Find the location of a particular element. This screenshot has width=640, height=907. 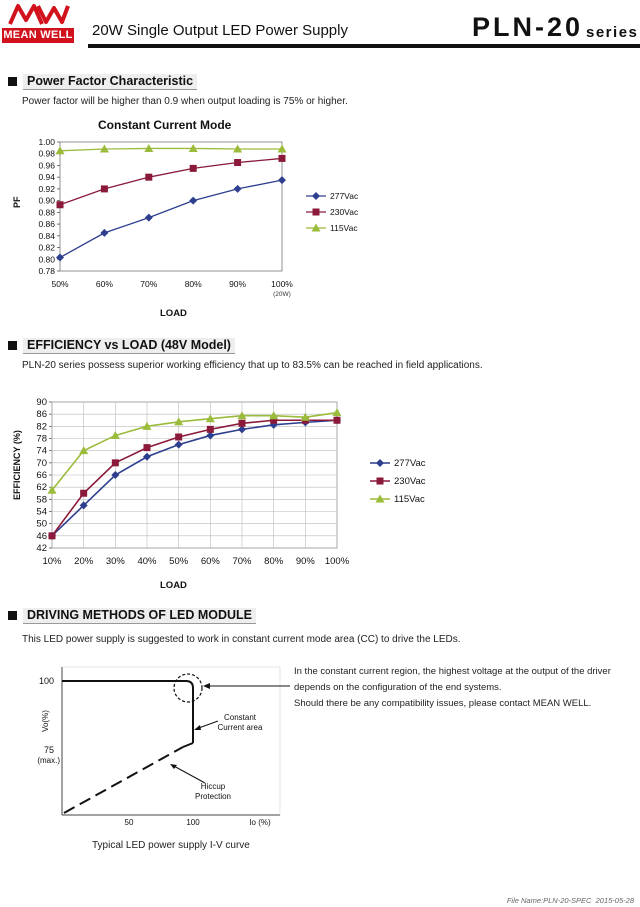

footer-date: 2015-05-28 is located at coordinates (614, 900).